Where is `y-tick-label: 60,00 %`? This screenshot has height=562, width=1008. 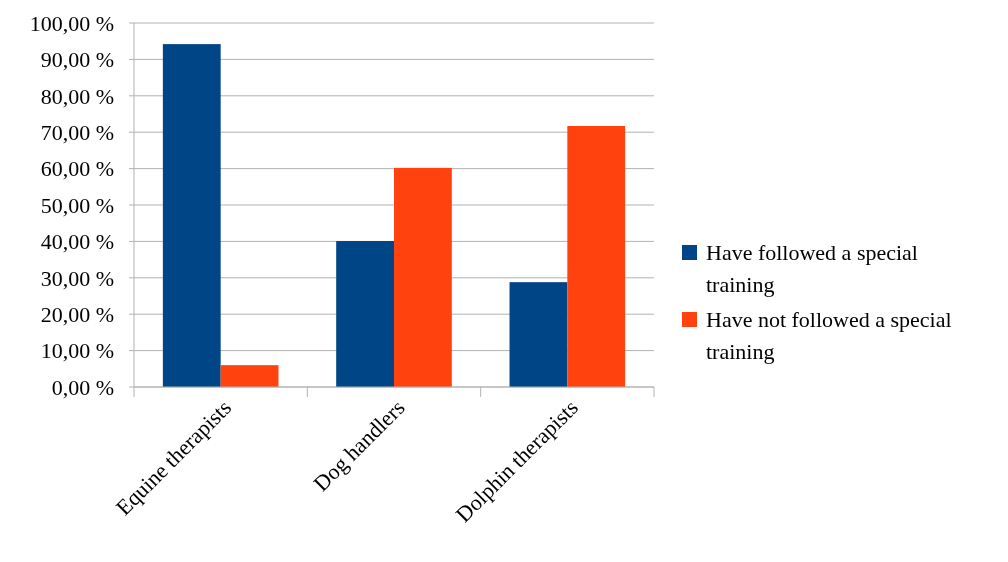 y-tick-label: 60,00 % is located at coordinates (77, 169).